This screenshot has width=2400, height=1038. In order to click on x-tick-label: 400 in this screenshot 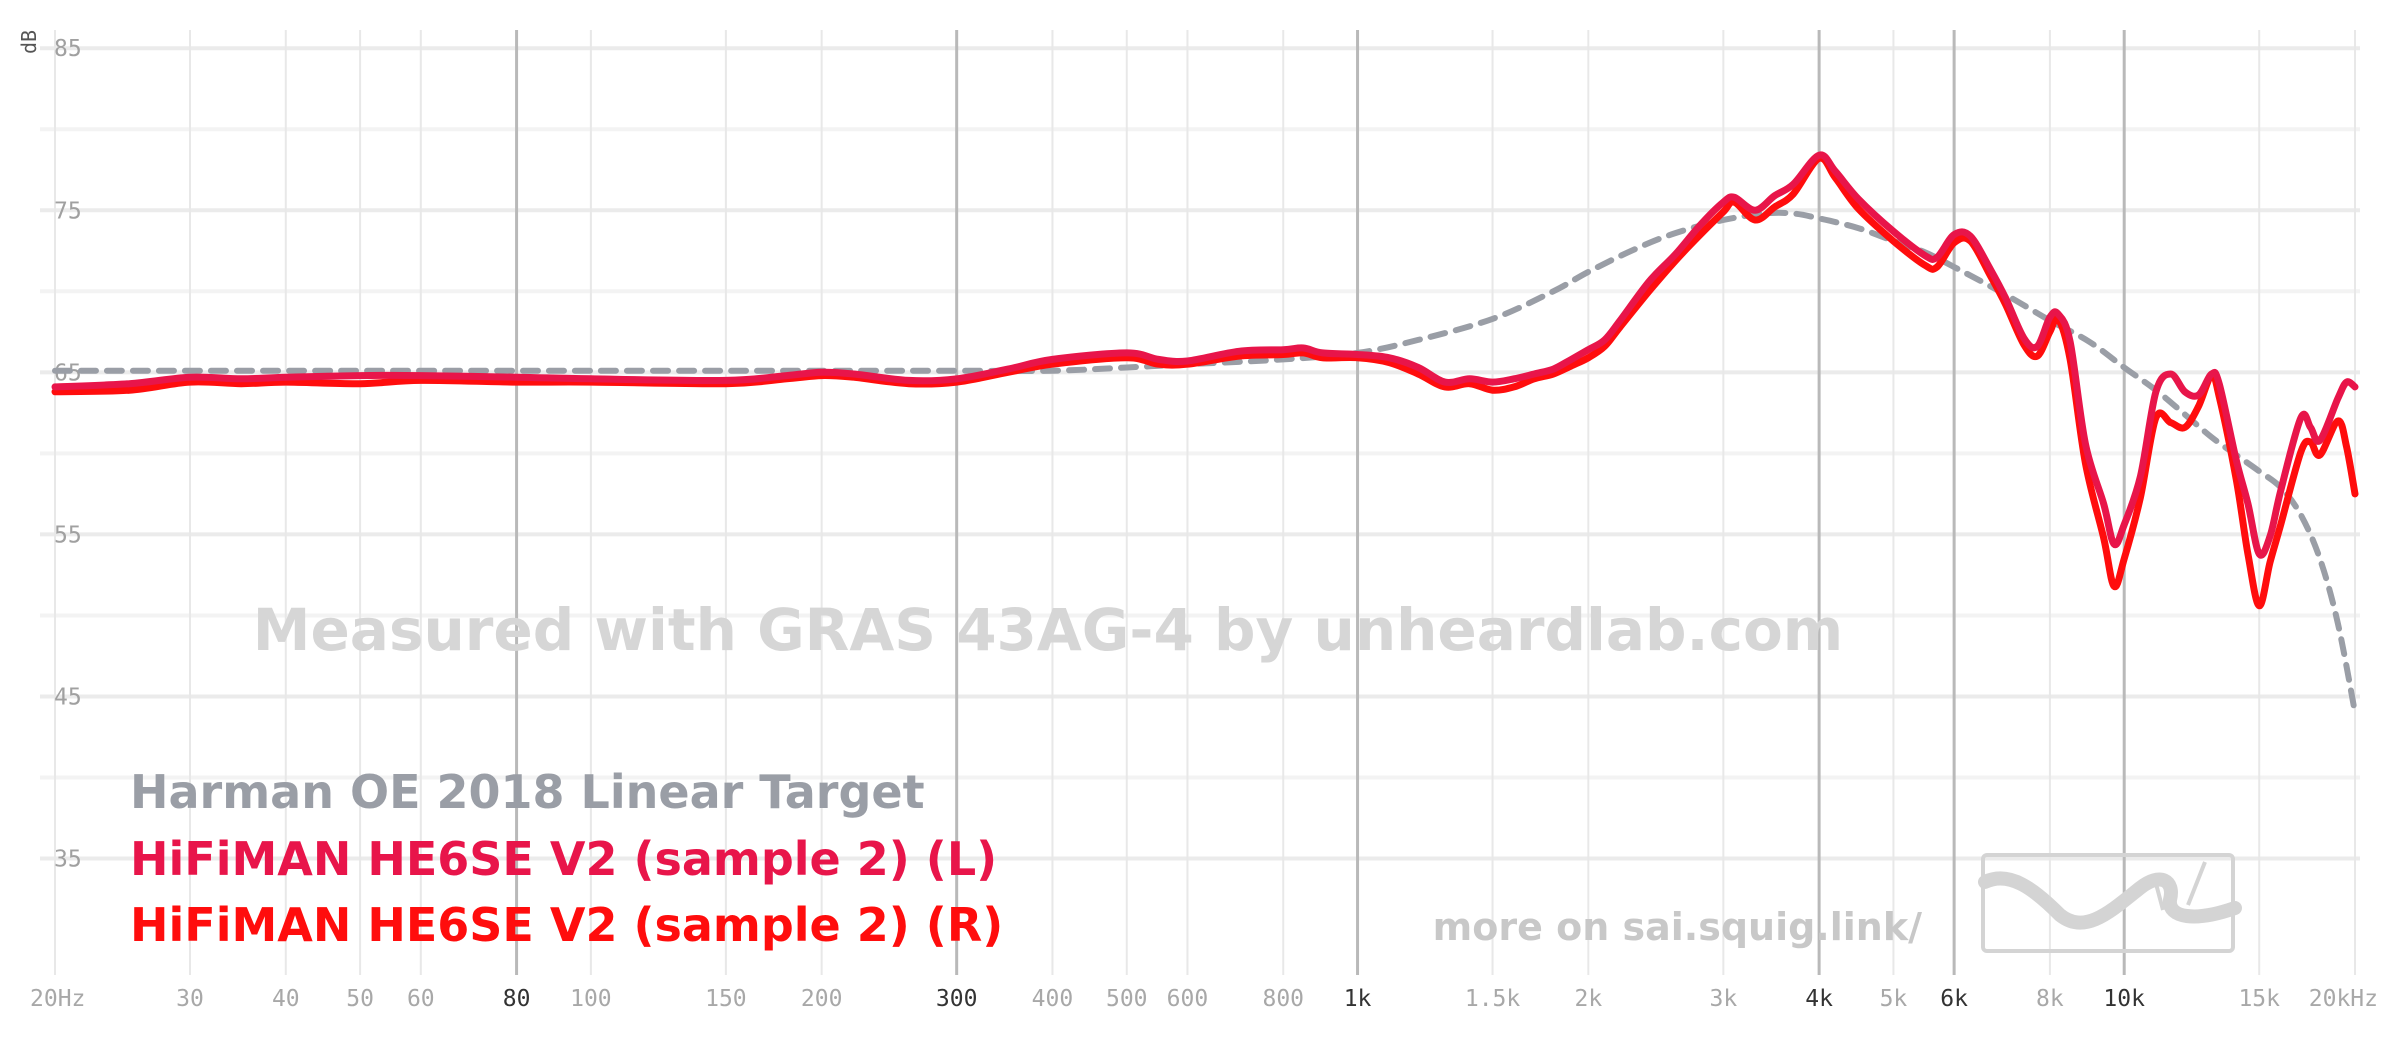, I will do `click(1053, 999)`.